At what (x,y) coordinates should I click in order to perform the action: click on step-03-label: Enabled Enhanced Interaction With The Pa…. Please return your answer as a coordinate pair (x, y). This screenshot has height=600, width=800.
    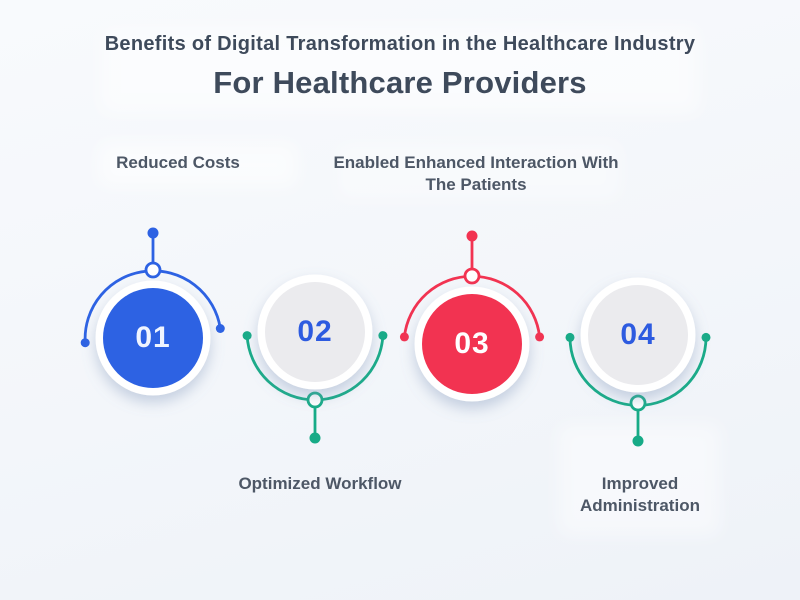
    Looking at the image, I should click on (476, 174).